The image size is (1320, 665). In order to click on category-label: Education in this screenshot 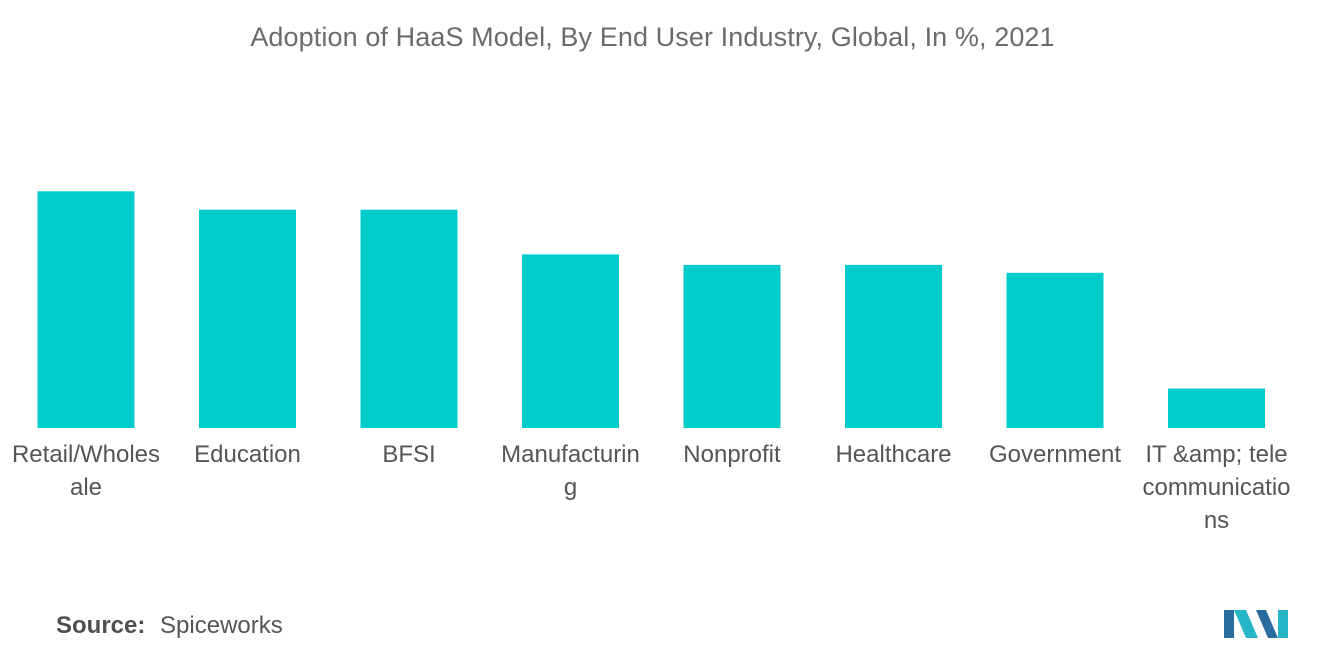, I will do `click(247, 454)`.